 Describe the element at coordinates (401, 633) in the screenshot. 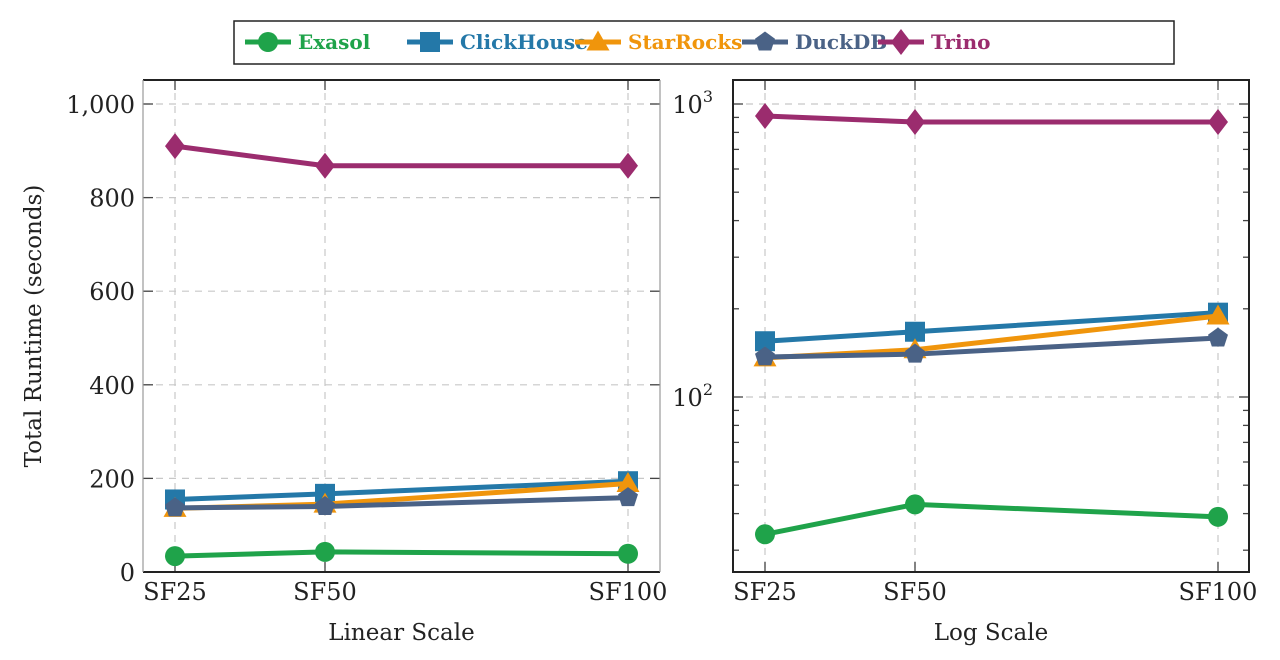

I see `x-axis-title: Linear Scale` at that location.